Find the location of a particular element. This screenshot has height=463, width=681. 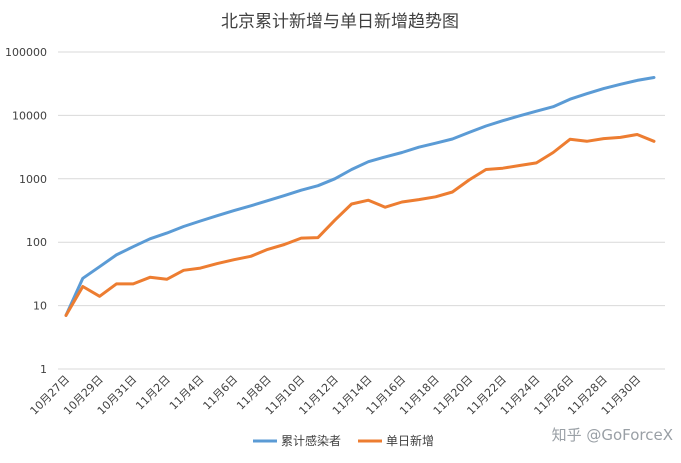

legend-label: 累计感染者 is located at coordinates (311, 440).